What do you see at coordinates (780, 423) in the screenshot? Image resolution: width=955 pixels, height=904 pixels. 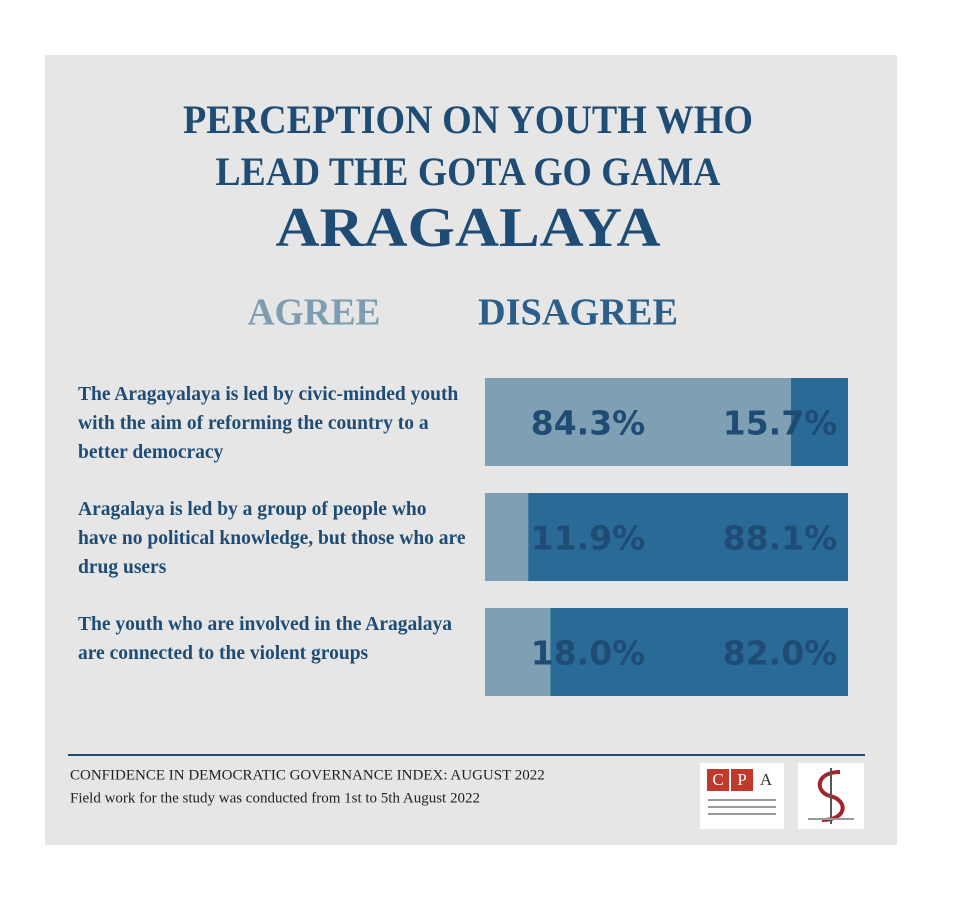 I see `value-label: 15.7%` at bounding box center [780, 423].